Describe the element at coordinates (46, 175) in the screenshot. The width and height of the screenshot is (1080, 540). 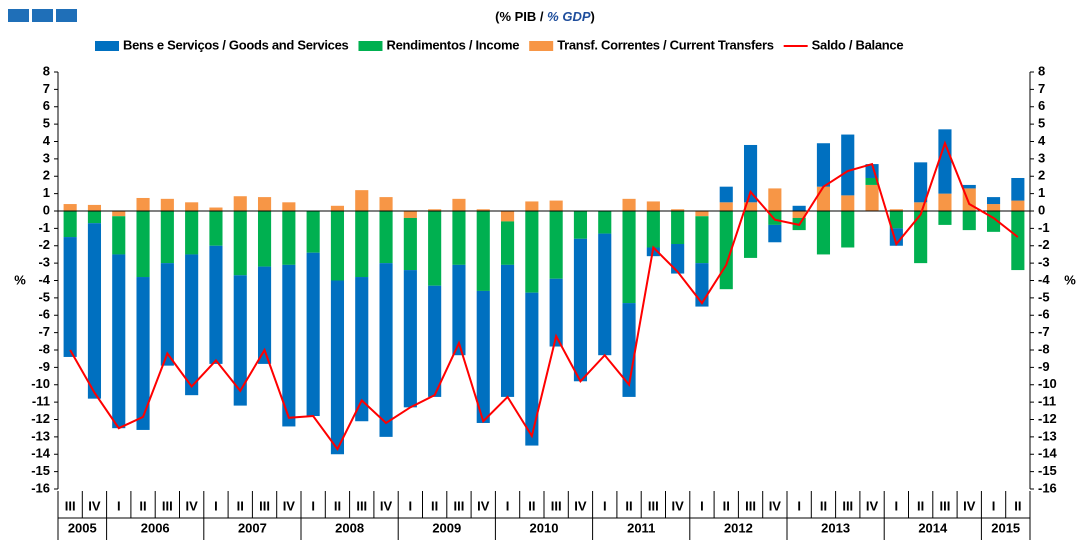
I see `y-tick-label: 2` at that location.